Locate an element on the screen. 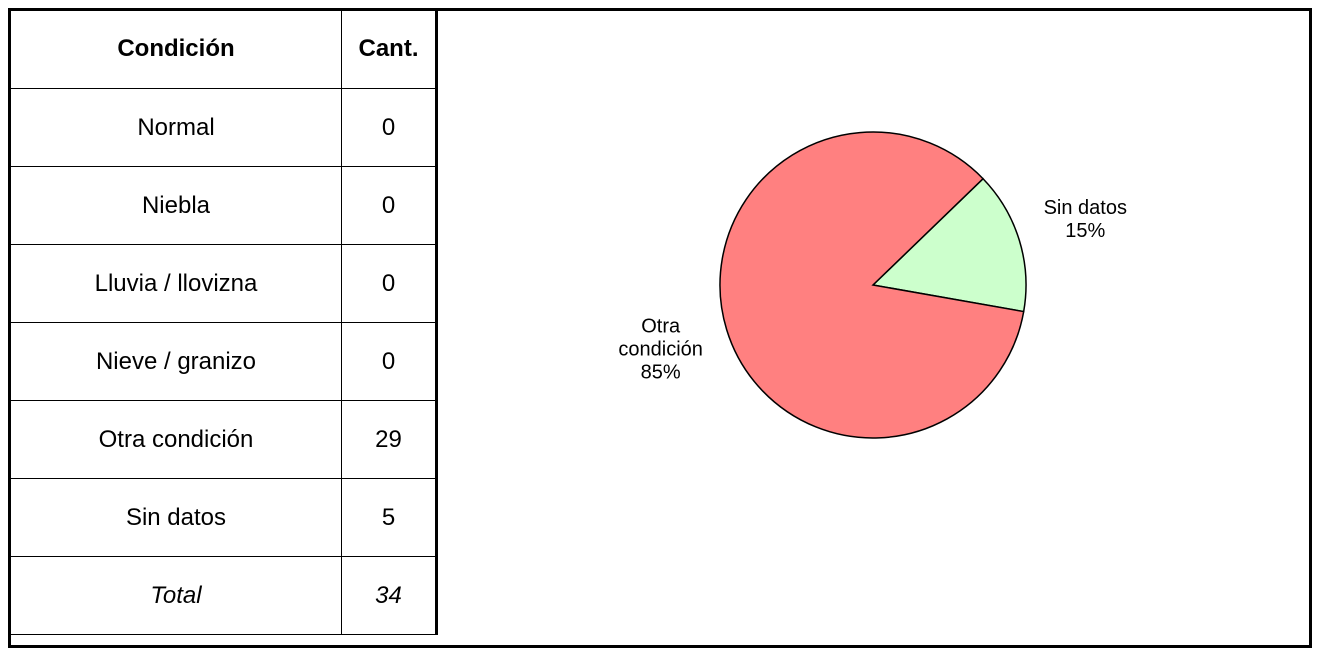  header-cell: Cant. is located at coordinates (389, 48).